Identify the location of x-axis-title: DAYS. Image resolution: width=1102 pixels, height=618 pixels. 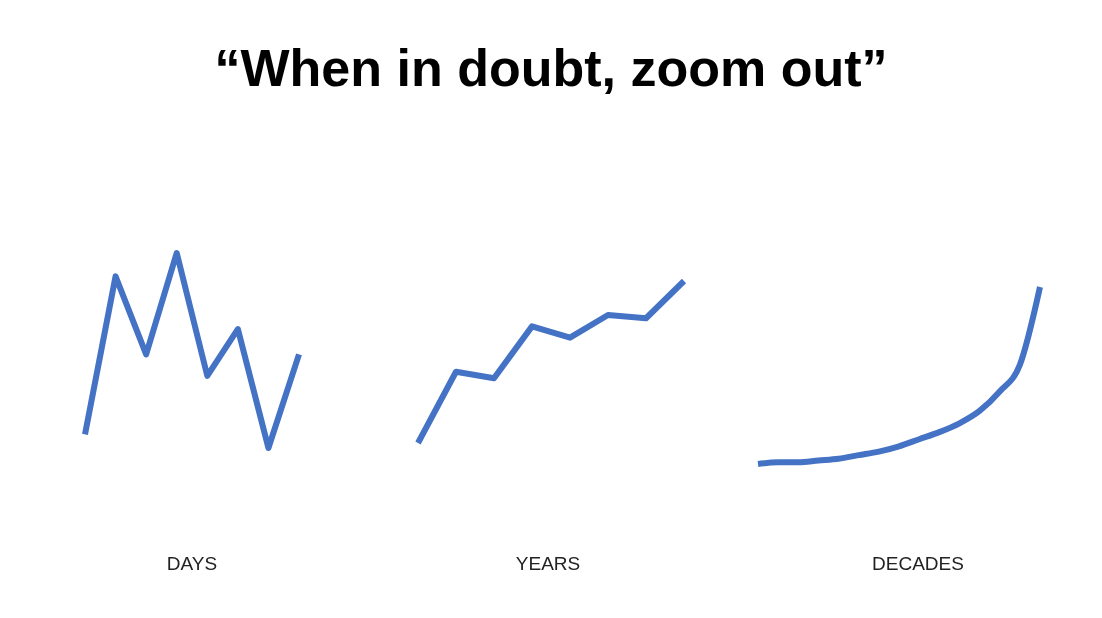
(192, 563).